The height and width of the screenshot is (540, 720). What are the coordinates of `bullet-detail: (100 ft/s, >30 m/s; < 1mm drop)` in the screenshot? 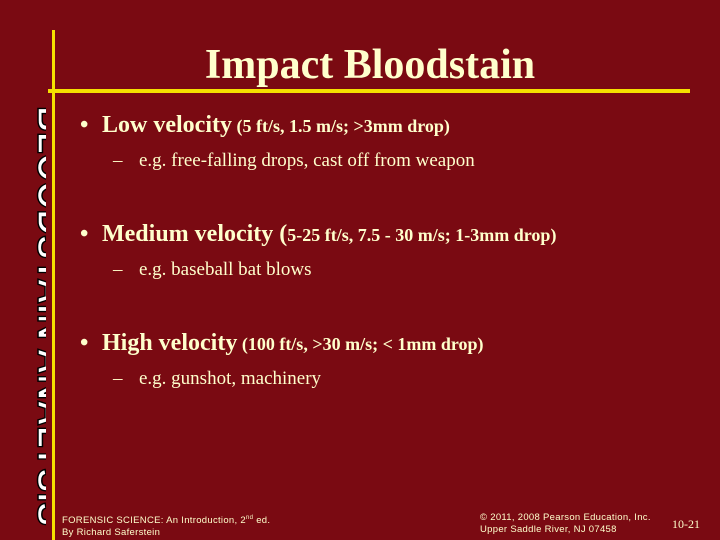 It's located at (360, 344).